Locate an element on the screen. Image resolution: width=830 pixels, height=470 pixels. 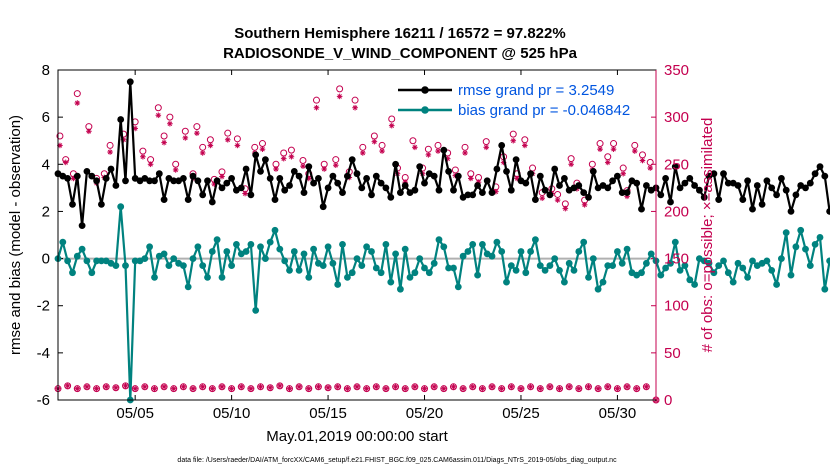
y-left-tick-label: 8 is located at coordinates (46, 70).